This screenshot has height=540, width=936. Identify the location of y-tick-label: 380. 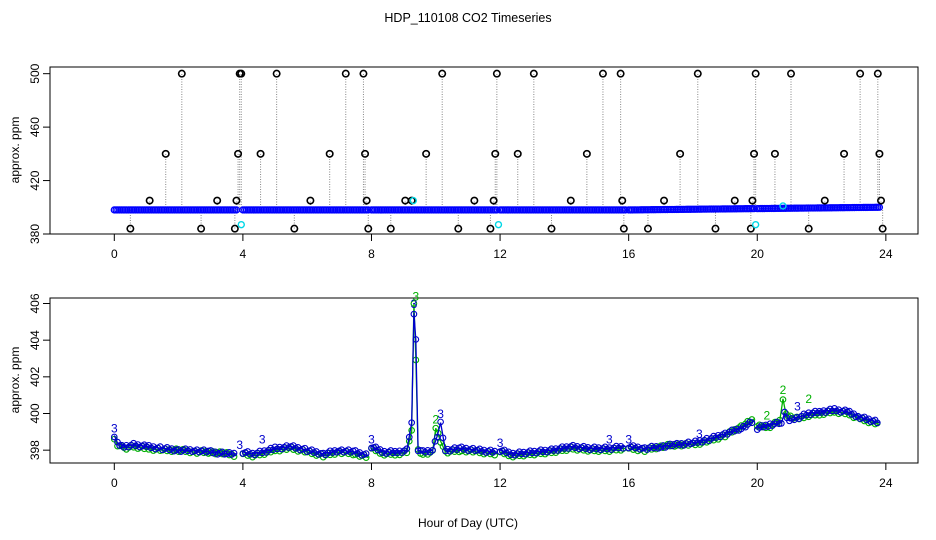
(35, 234).